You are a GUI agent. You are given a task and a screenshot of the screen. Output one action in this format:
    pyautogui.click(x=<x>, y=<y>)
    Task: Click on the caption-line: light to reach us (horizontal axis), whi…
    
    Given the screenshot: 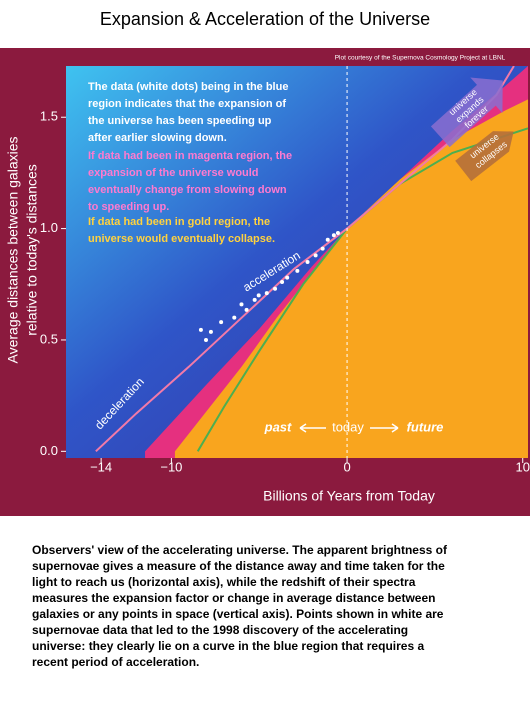 What is the action you would take?
    pyautogui.click(x=224, y=582)
    